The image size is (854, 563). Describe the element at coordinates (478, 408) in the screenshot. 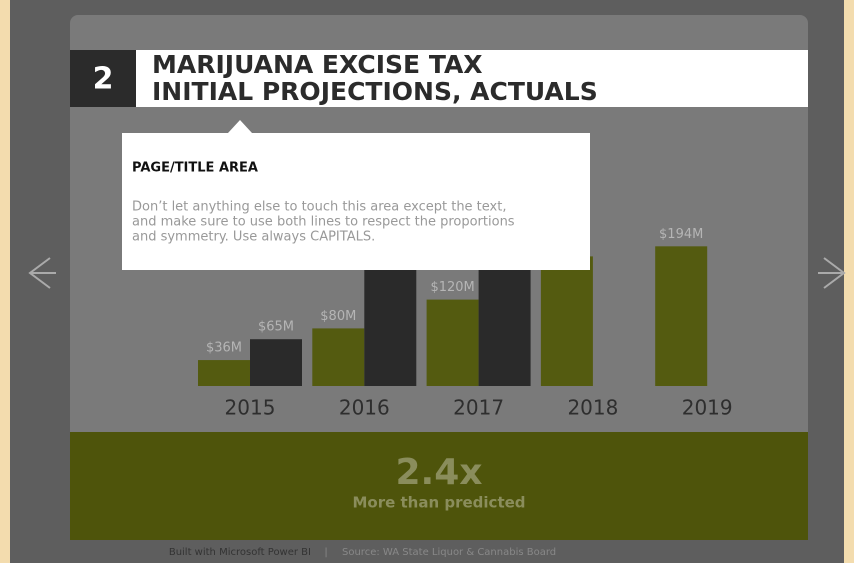

I see `x-tick-label: 2017` at that location.